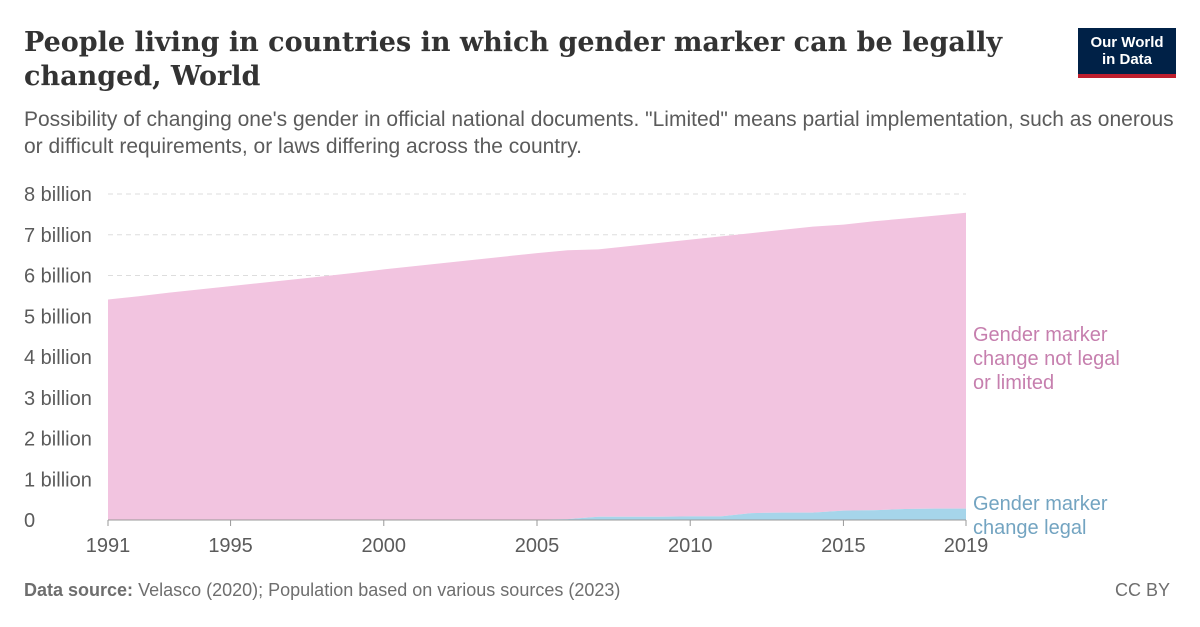 Image resolution: width=1200 pixels, height=627 pixels. Describe the element at coordinates (108, 546) in the screenshot. I see `x-tick-label: 1991` at that location.